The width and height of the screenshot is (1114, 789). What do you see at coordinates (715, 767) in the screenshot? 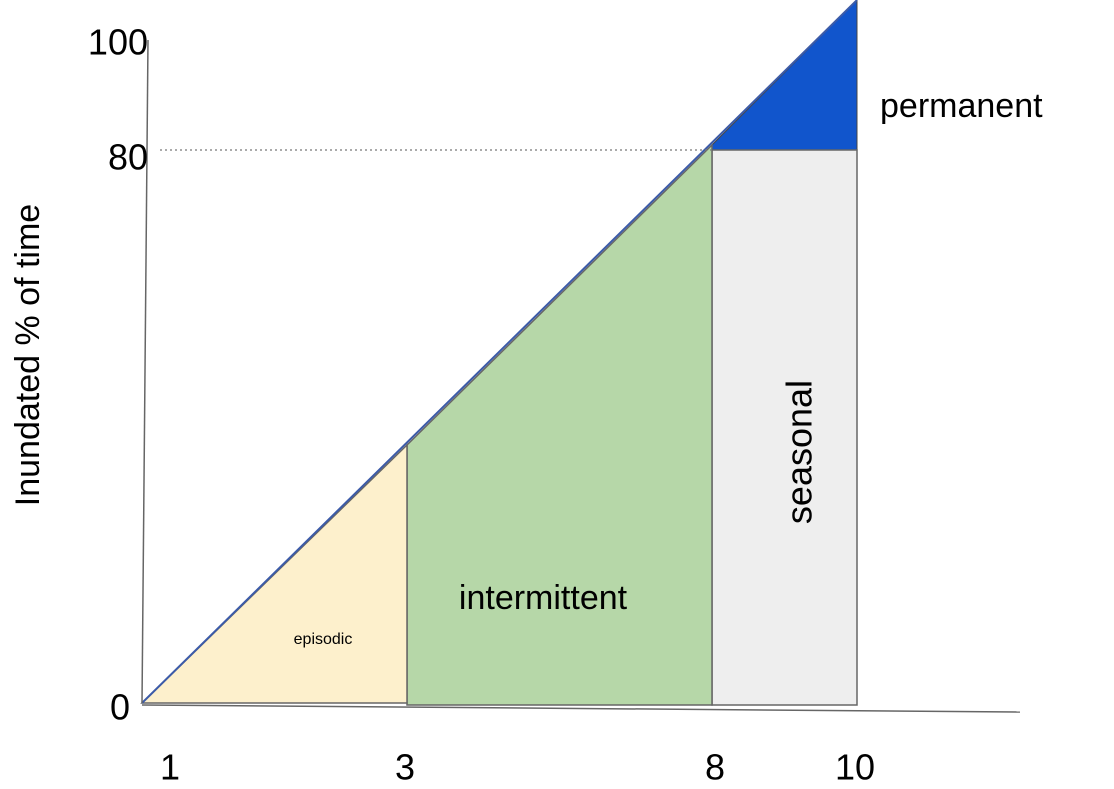
I see `x-tick-label: 8` at bounding box center [715, 767].